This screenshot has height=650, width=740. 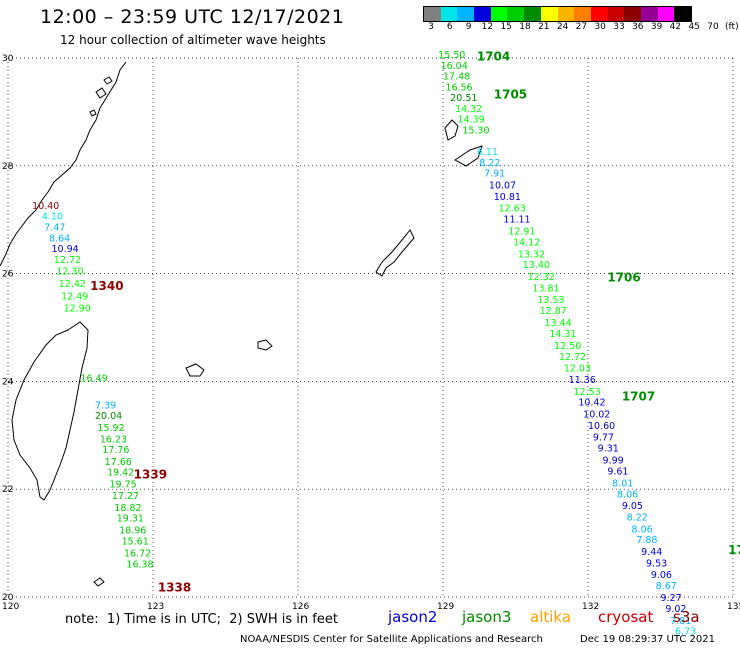 What do you see at coordinates (135, 542) in the screenshot?
I see `wave-height-value: 15.61` at bounding box center [135, 542].